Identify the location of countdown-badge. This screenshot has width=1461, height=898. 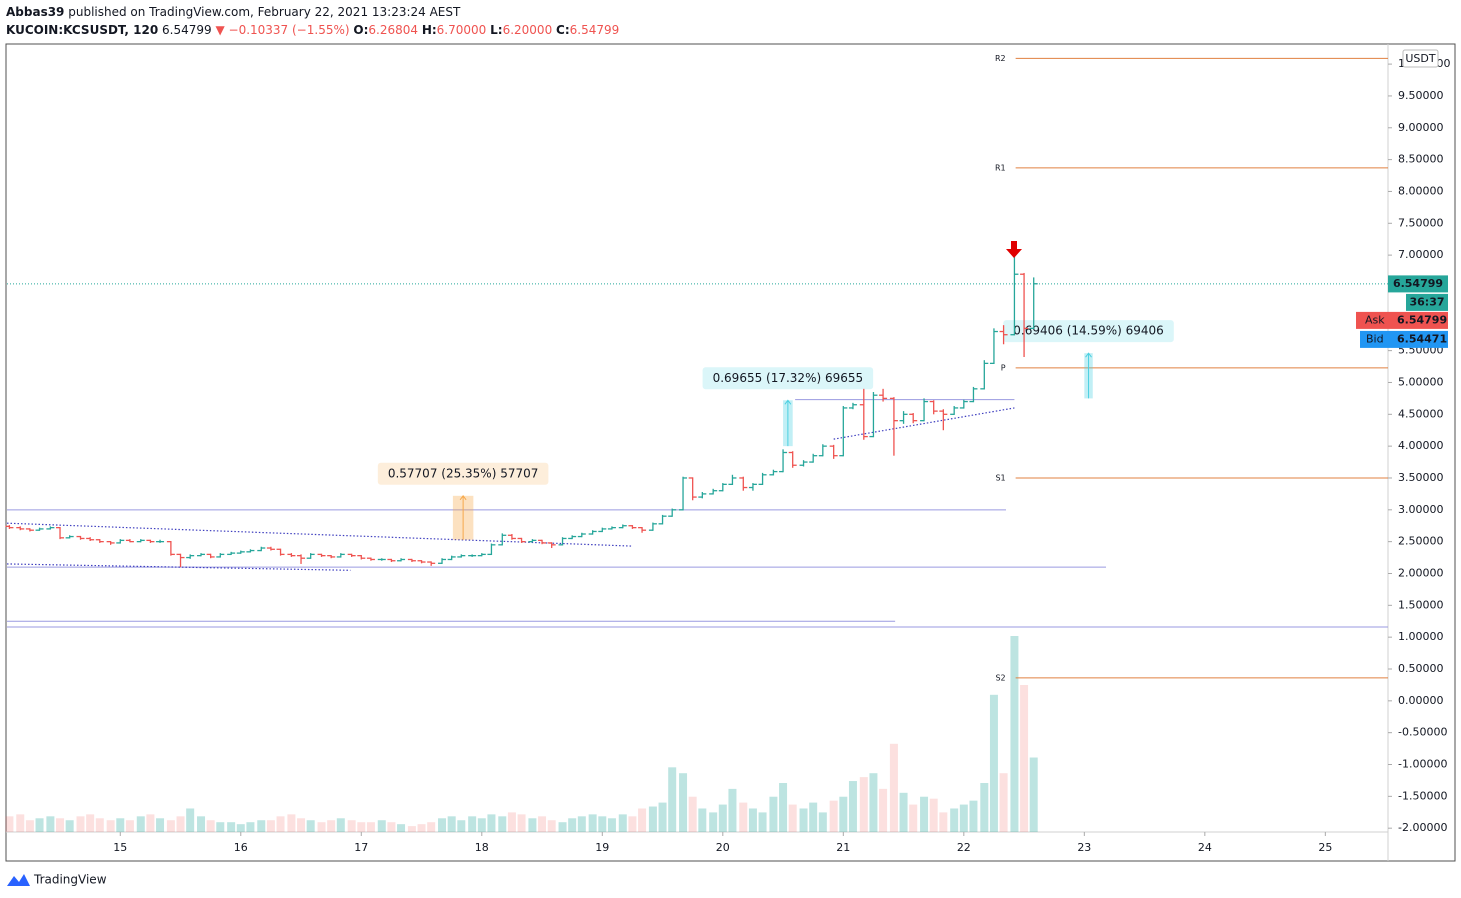
(1427, 302).